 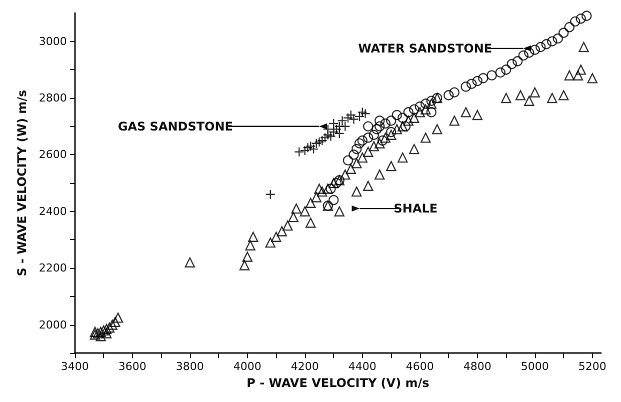 What do you see at coordinates (22, 183) in the screenshot?
I see `y-axis-title: S - WAVE VELOCITY (W) m/s` at bounding box center [22, 183].